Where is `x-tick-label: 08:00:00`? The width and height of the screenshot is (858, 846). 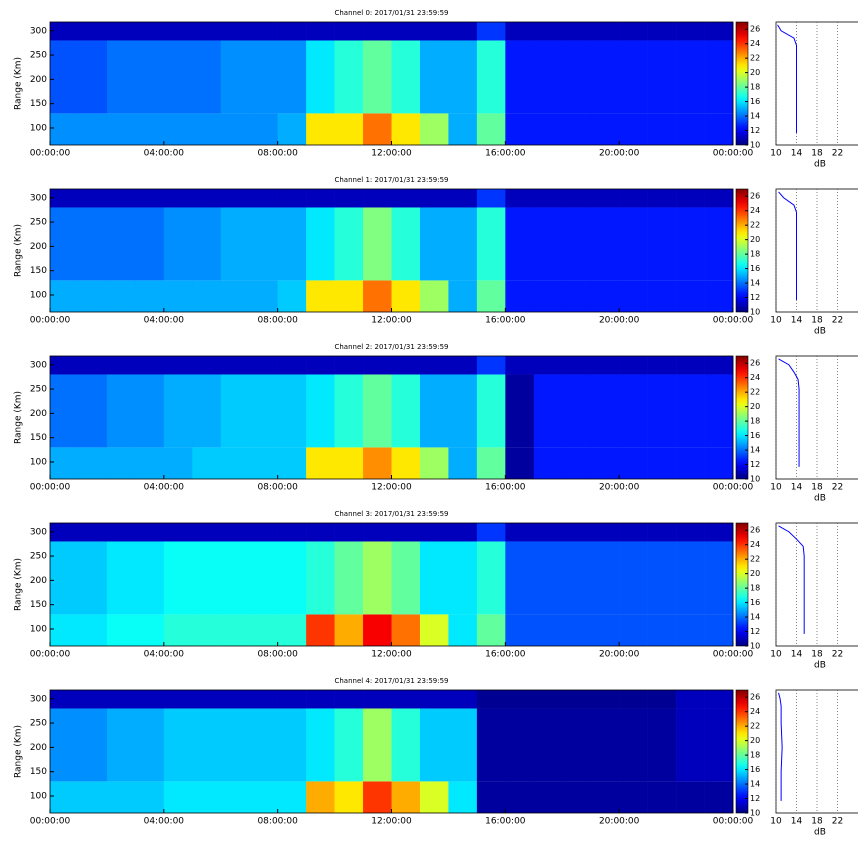 x-tick-label: 08:00:00 is located at coordinates (277, 822).